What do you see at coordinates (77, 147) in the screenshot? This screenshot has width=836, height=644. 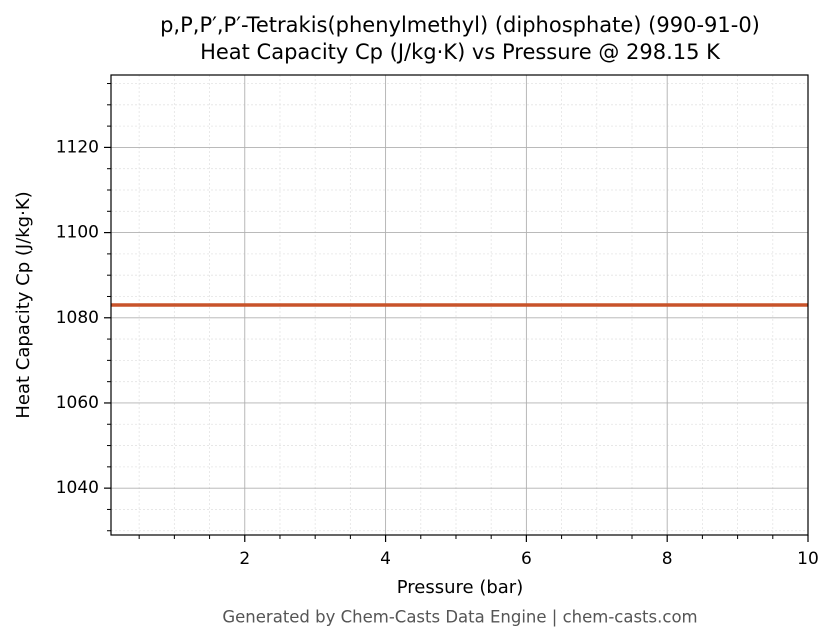 I see `y-tick-label: 1120` at bounding box center [77, 147].